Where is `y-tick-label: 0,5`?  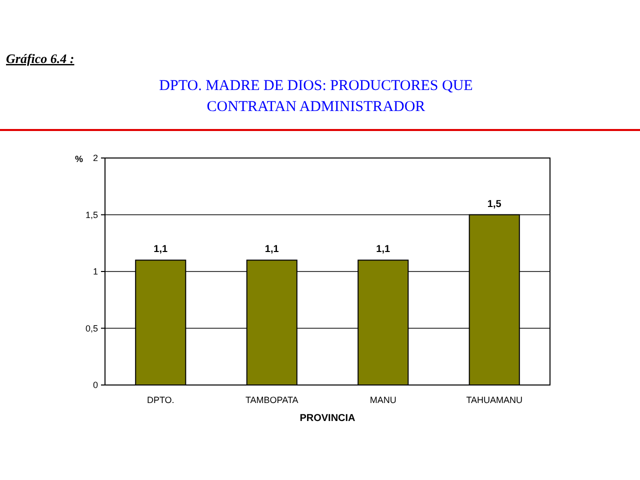
y-tick-label: 0,5 is located at coordinates (91, 328).